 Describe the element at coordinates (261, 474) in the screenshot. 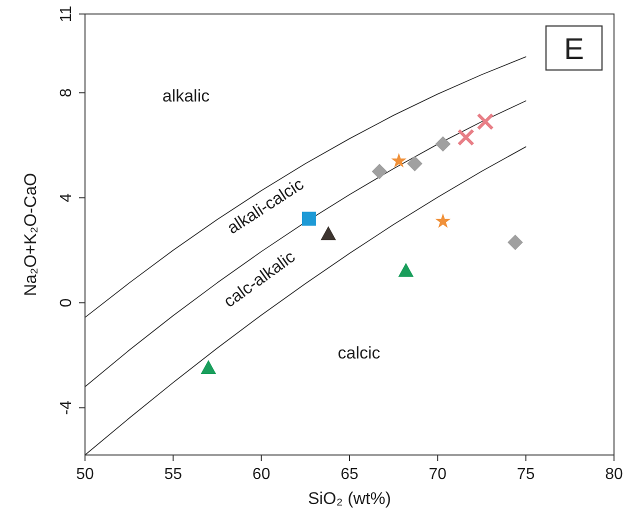

I see `x-tick-label: 60` at that location.